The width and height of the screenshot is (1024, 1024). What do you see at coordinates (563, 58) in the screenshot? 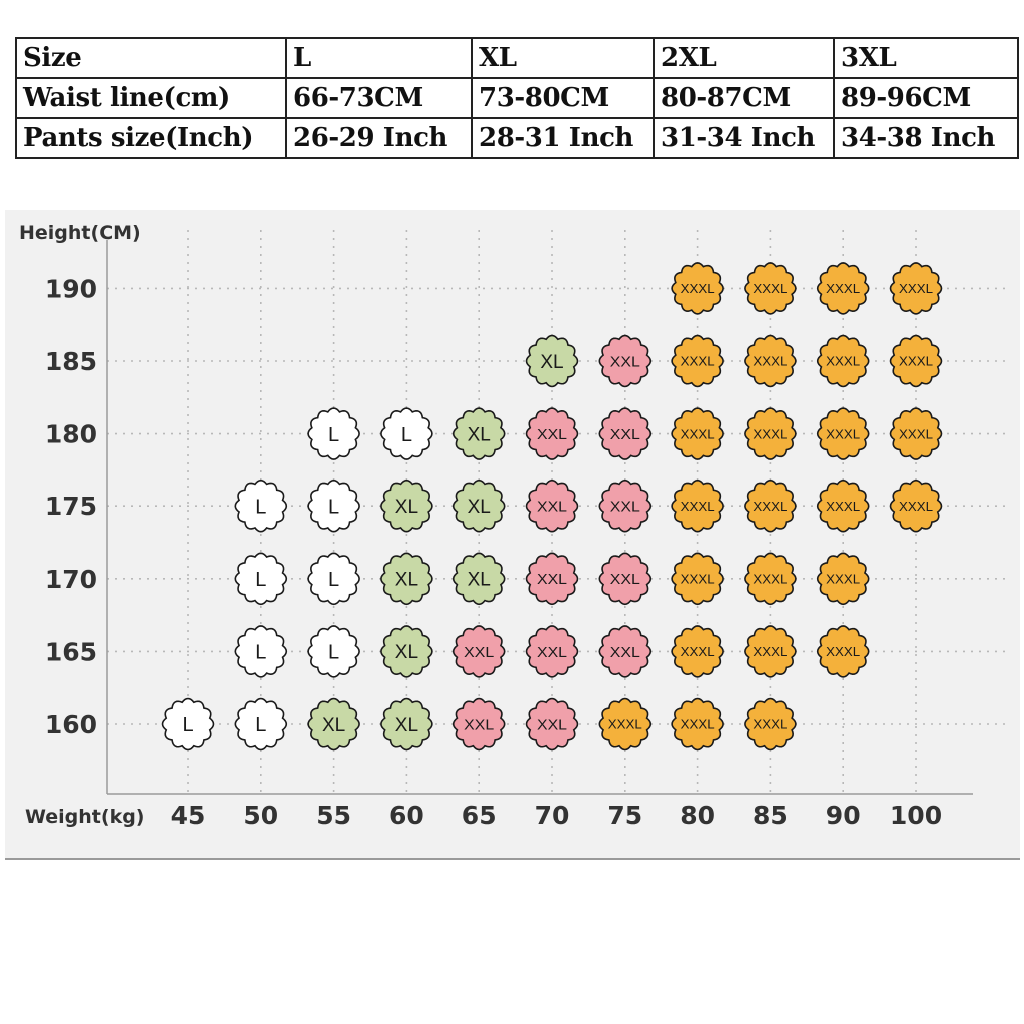
I see `table-cell: XL` at bounding box center [563, 58].